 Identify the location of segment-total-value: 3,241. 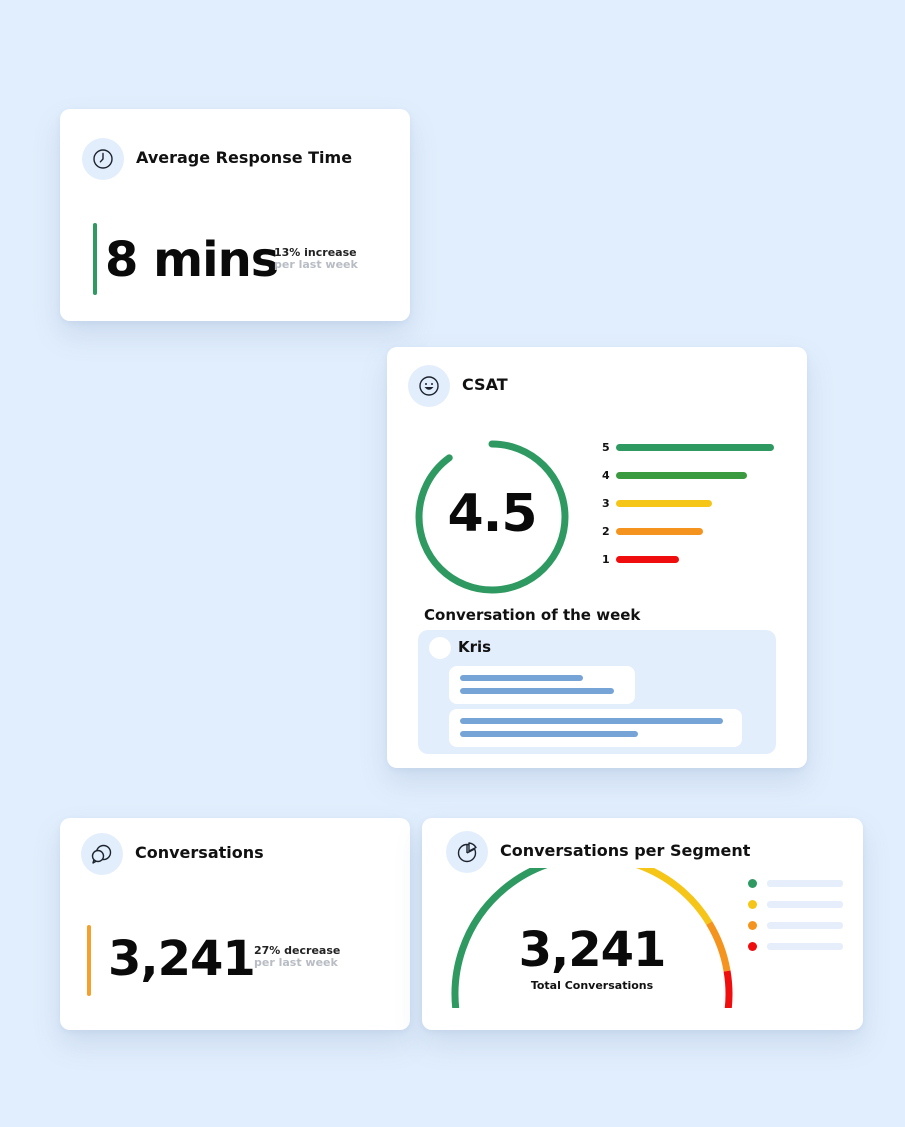
(592, 950).